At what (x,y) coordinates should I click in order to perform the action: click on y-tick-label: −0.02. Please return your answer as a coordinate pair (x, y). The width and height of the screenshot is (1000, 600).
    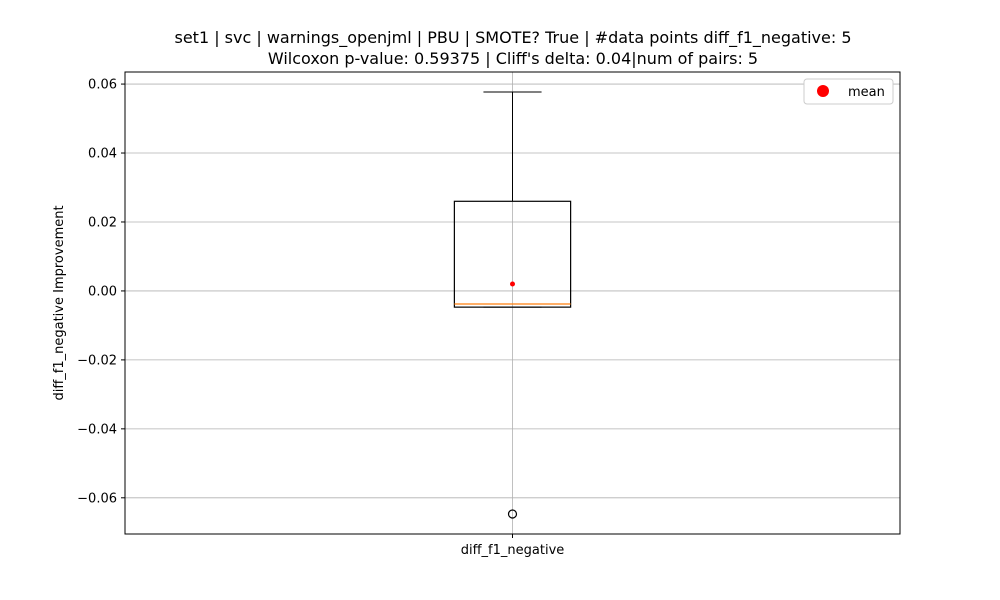
    Looking at the image, I should click on (97, 360).